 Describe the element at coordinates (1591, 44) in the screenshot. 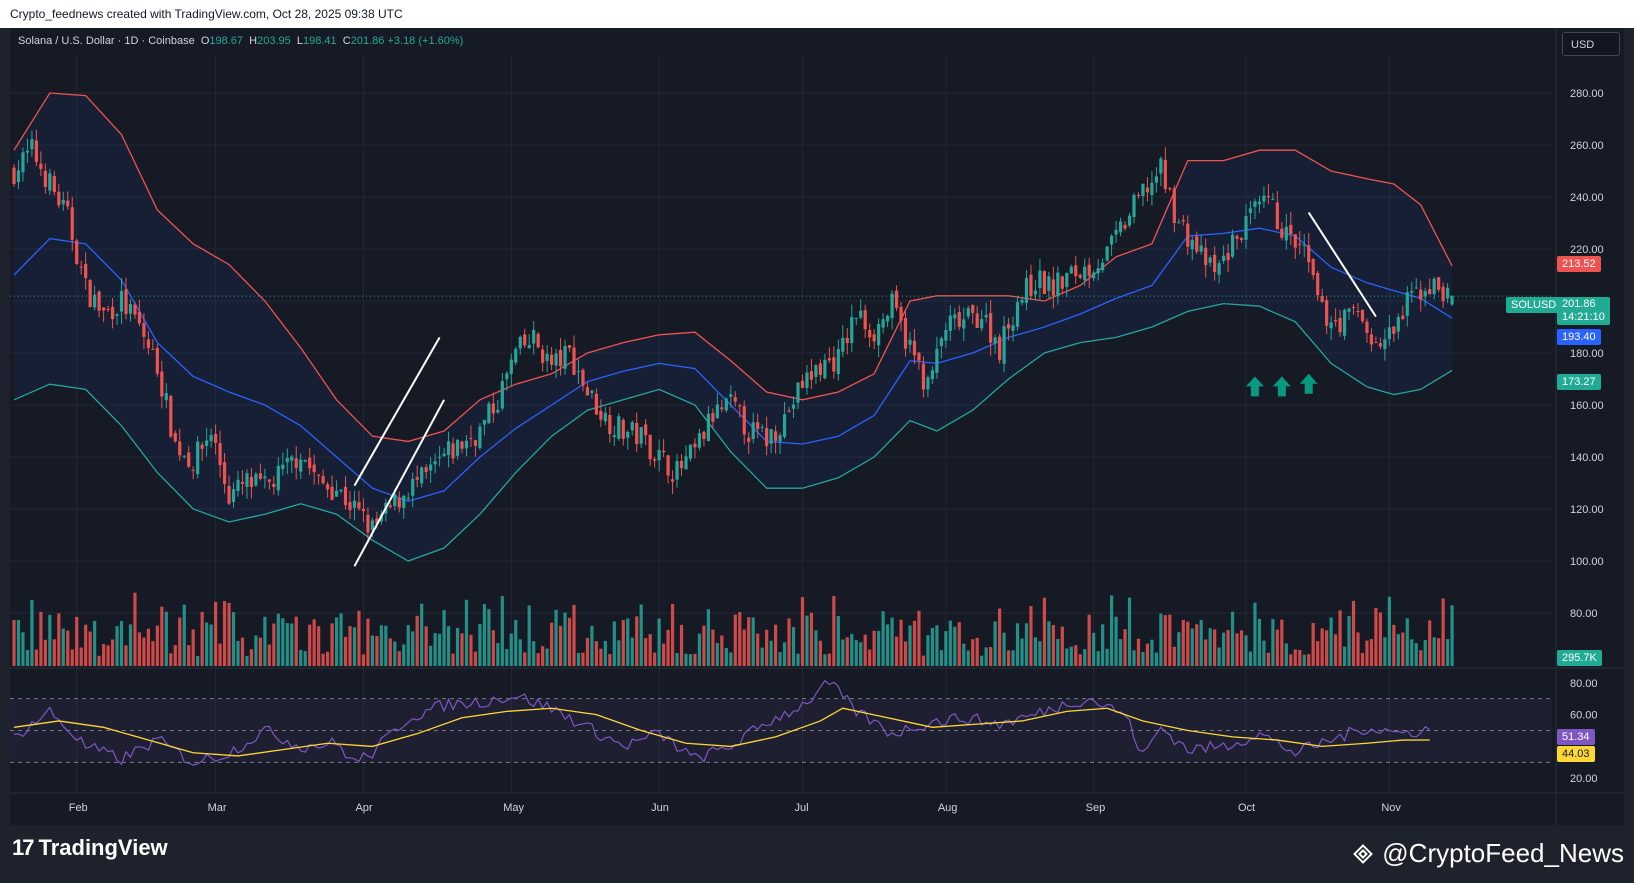

I see `currency-selector: USD` at that location.